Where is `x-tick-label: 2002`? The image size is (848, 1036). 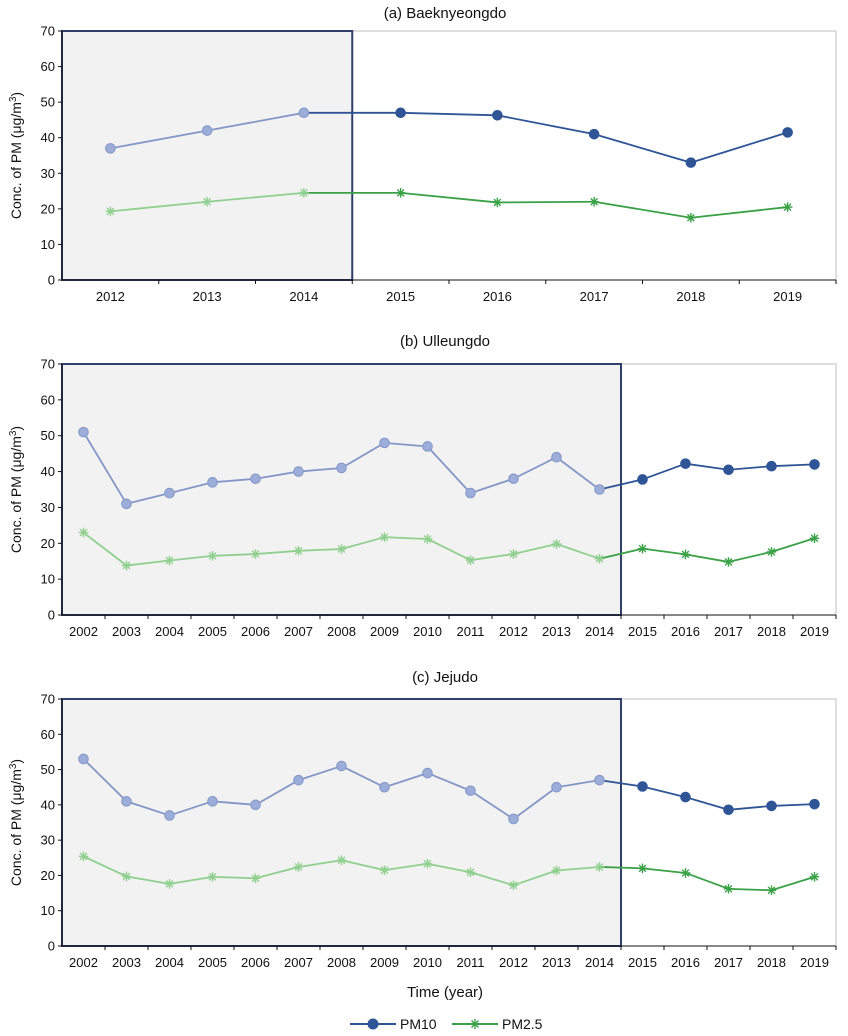
x-tick-label: 2002 is located at coordinates (83, 631).